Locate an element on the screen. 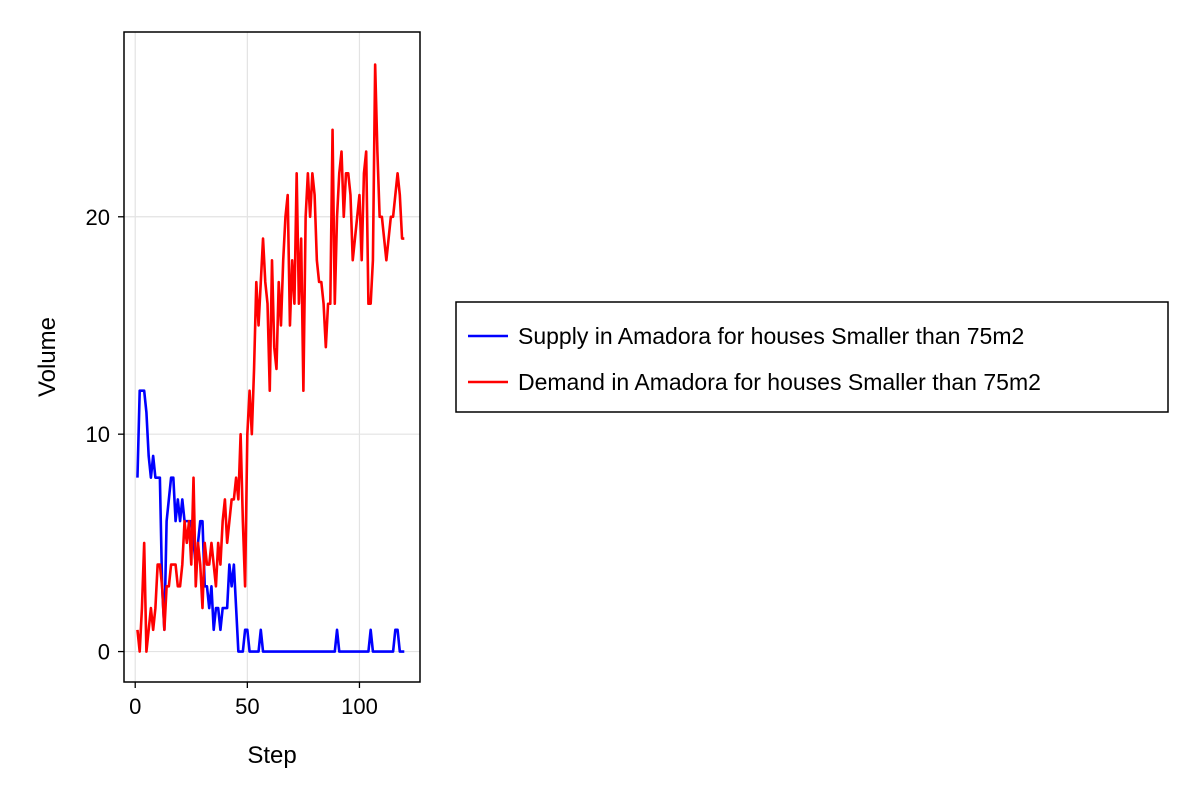 The width and height of the screenshot is (1200, 800). x-tick-label: 100 is located at coordinates (359, 706).